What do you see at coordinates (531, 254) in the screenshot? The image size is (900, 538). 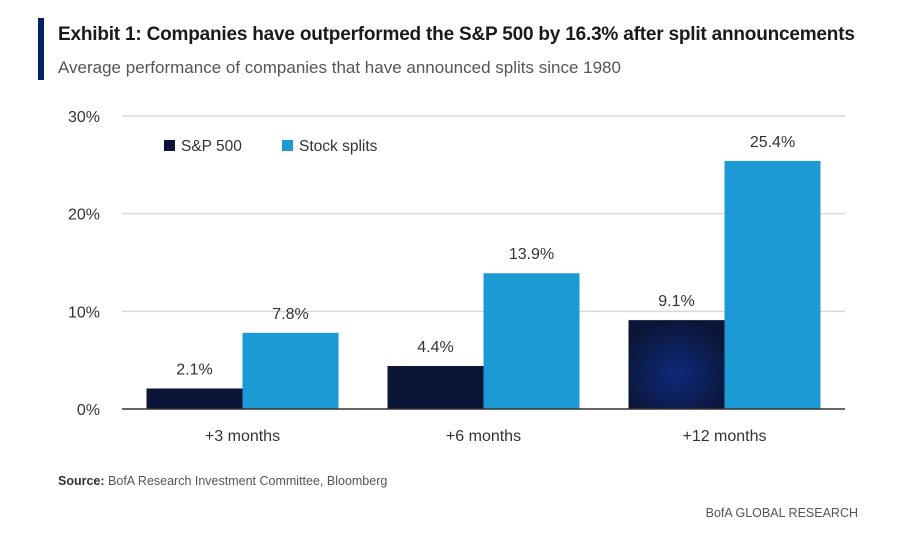 I see `data-label: 13.9%` at bounding box center [531, 254].